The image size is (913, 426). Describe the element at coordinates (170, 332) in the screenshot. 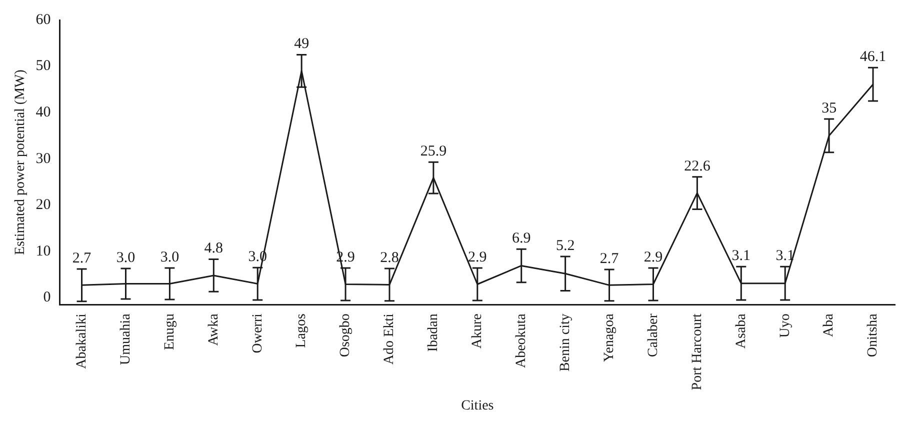

I see `x-tick-label: Enugu` at that location.